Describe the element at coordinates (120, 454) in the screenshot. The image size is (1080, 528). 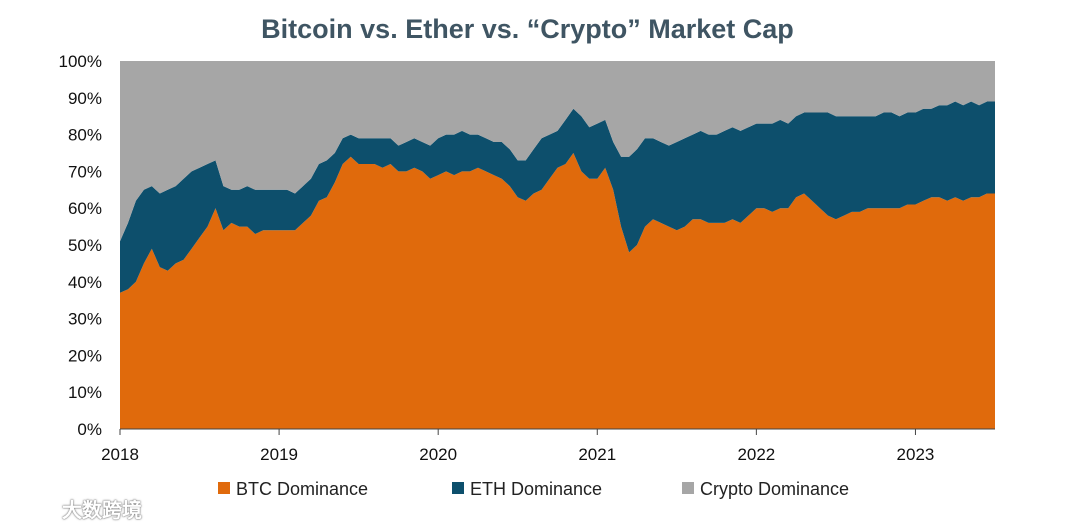
I see `x-tick-label: 2018` at that location.